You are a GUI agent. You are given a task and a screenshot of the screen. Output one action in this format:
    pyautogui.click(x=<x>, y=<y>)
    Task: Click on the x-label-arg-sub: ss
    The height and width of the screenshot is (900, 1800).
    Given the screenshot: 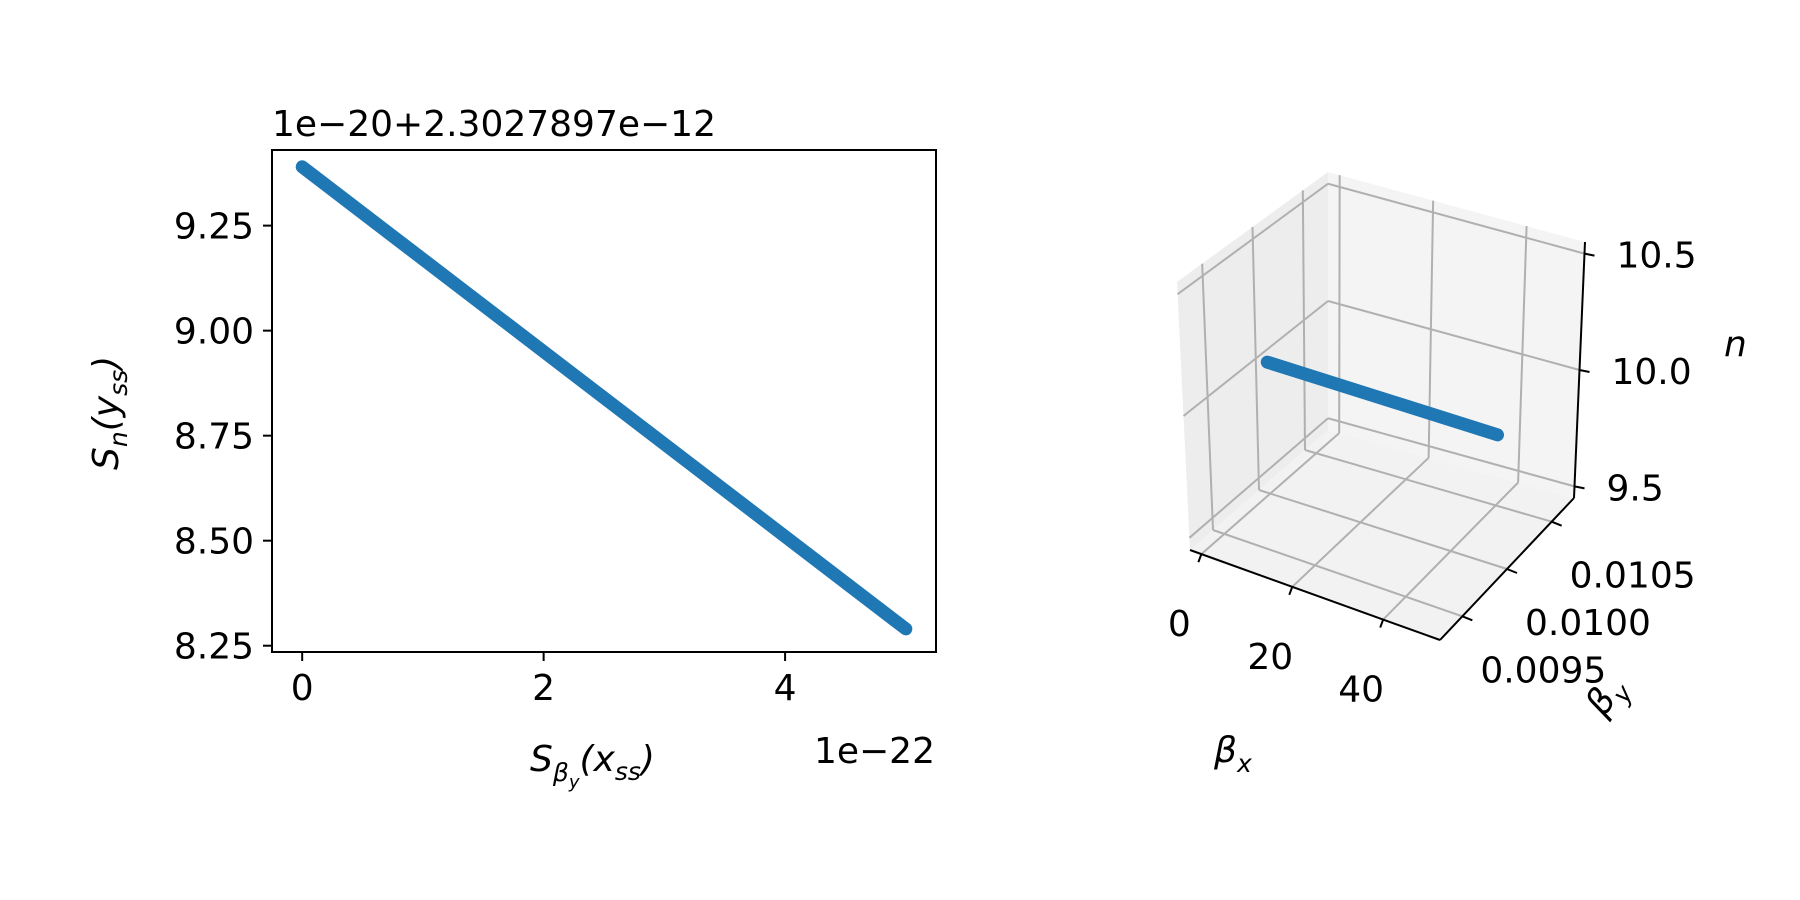 What is the action you would take?
    pyautogui.click(x=628, y=771)
    